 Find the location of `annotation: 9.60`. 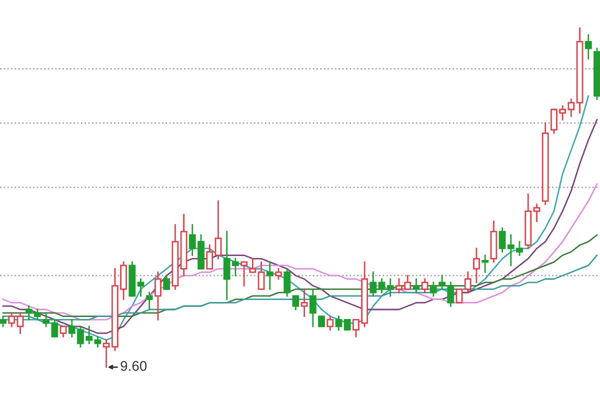

annotation: 9.60 is located at coordinates (133, 366).